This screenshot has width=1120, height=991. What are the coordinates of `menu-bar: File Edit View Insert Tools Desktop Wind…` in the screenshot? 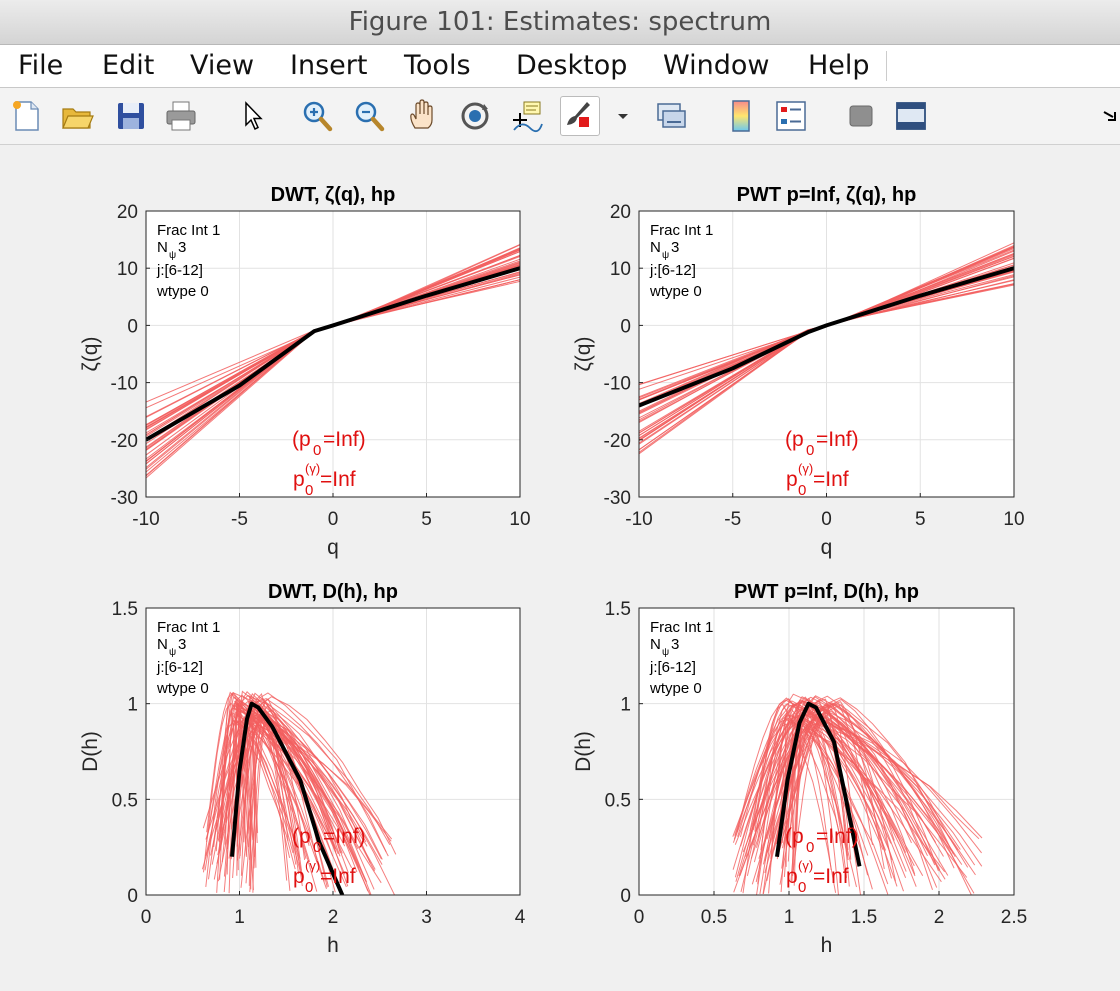 It's located at (560, 66).